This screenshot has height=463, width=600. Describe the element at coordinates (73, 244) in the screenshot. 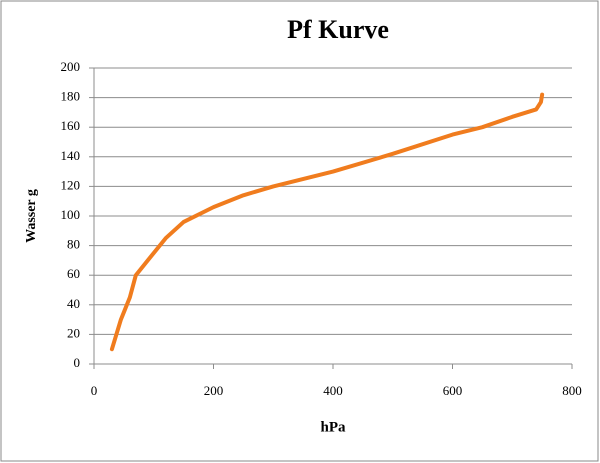

I see `y-tick-label: 80` at that location.